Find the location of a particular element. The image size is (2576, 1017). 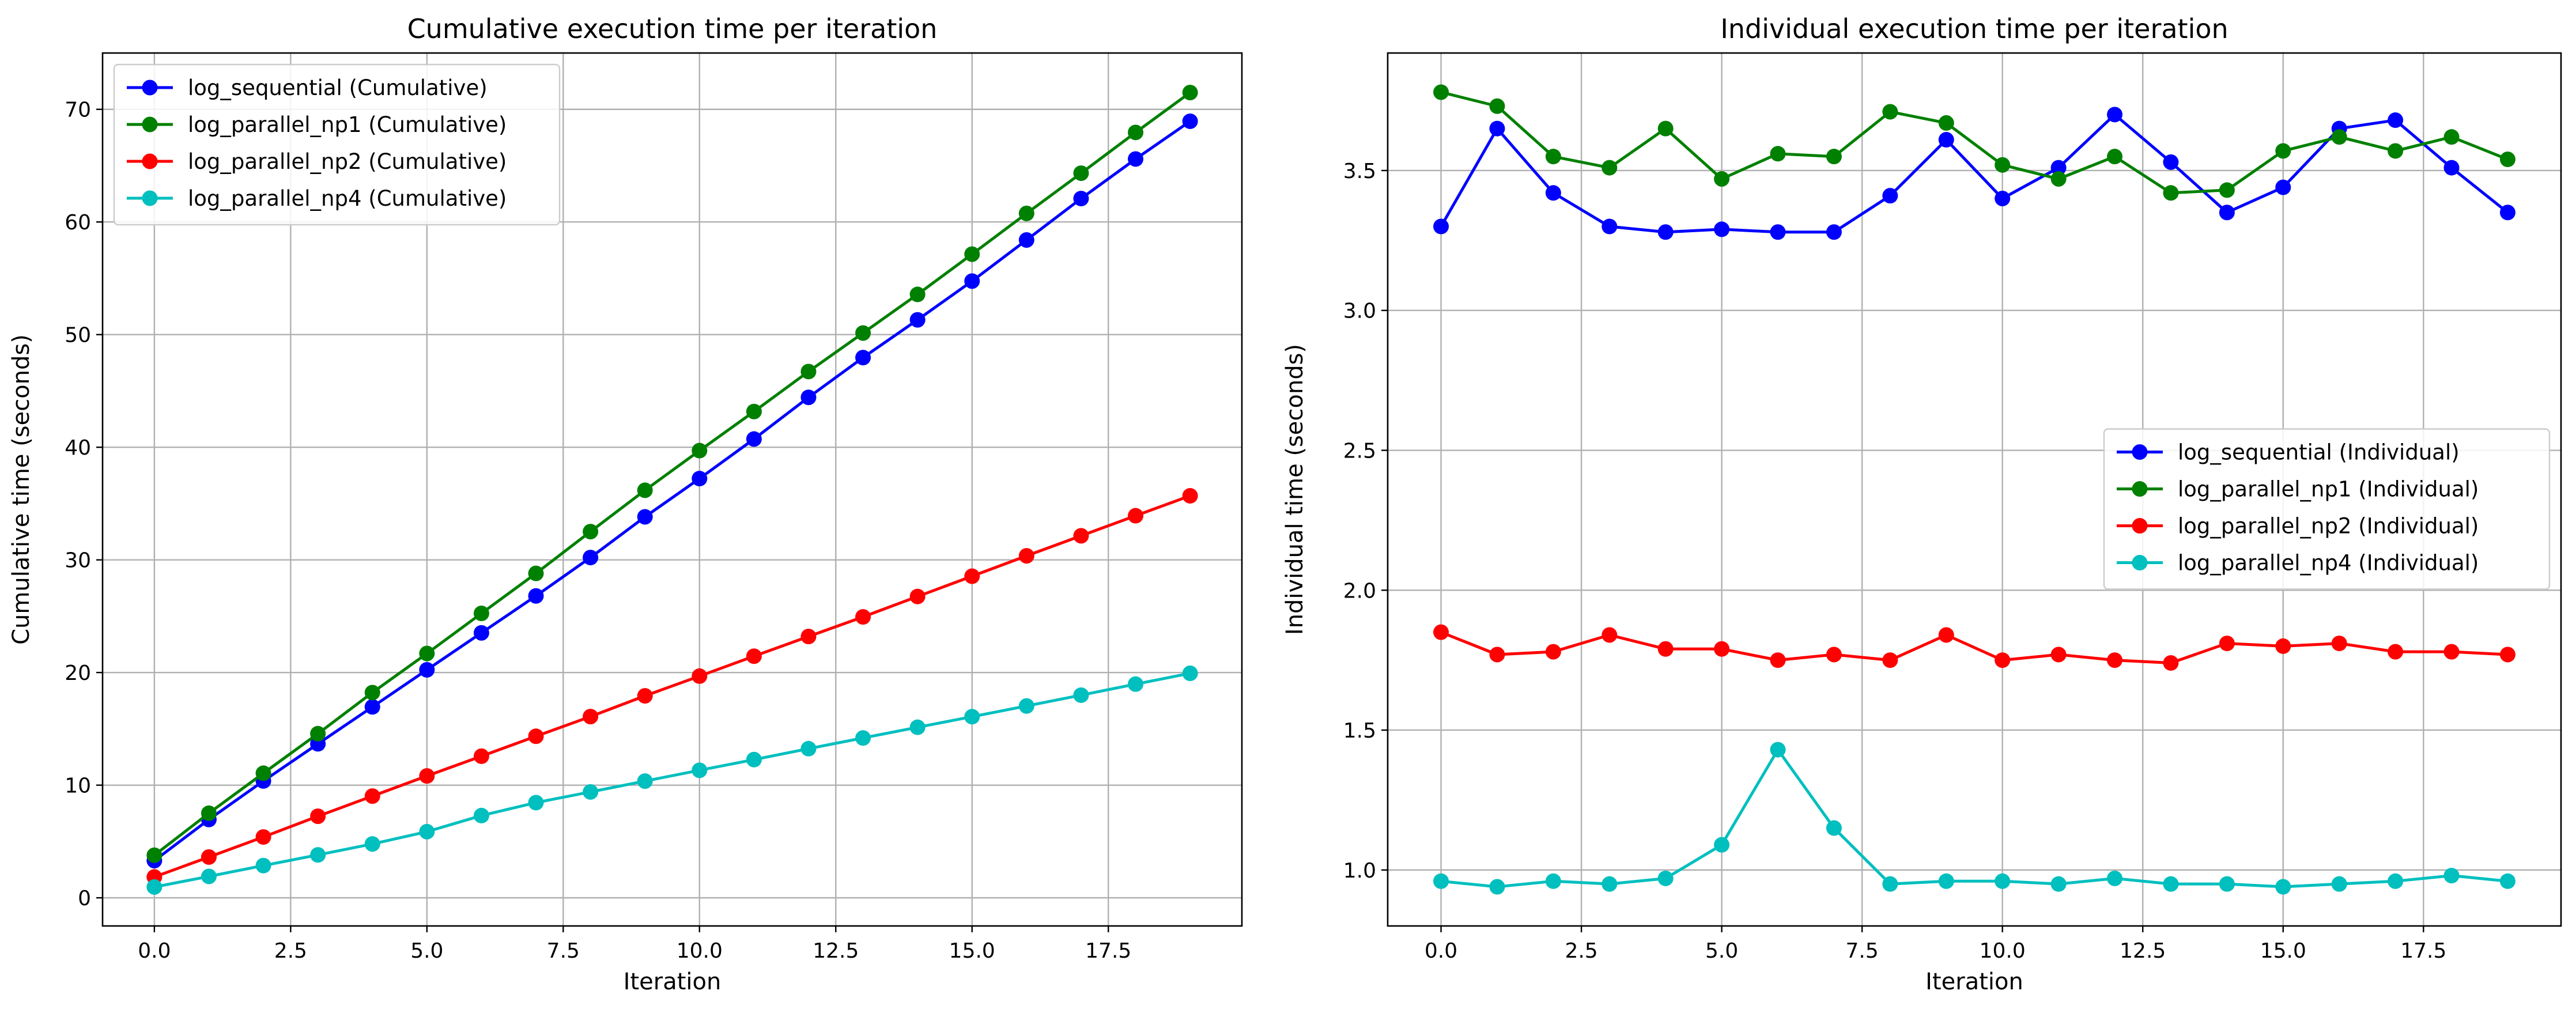

y-tick-label: 20 is located at coordinates (78, 673).